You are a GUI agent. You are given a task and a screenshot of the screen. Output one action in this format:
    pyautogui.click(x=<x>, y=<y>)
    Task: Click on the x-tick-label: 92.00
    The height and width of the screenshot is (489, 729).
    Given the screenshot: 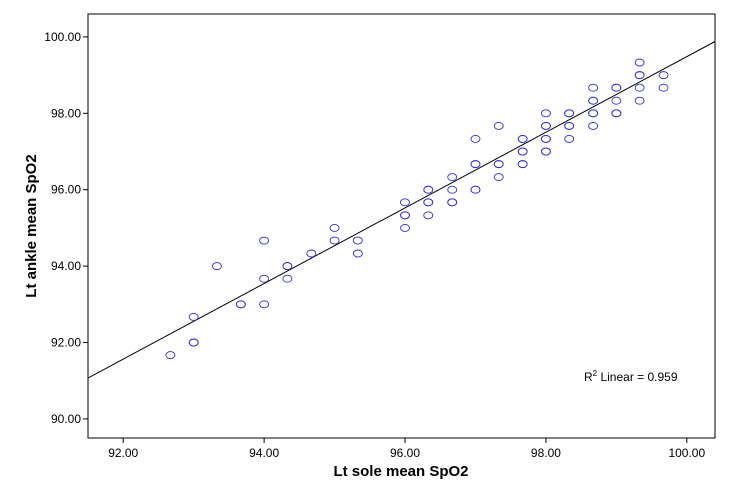 What is the action you would take?
    pyautogui.click(x=123, y=453)
    